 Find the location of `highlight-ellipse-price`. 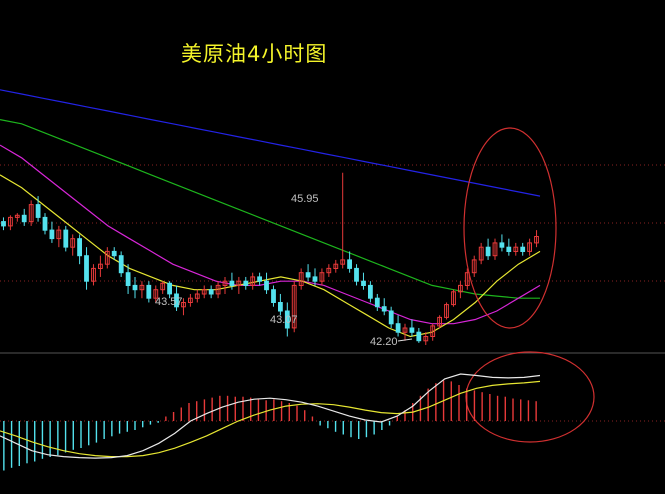

highlight-ellipse-price is located at coordinates (510, 228).